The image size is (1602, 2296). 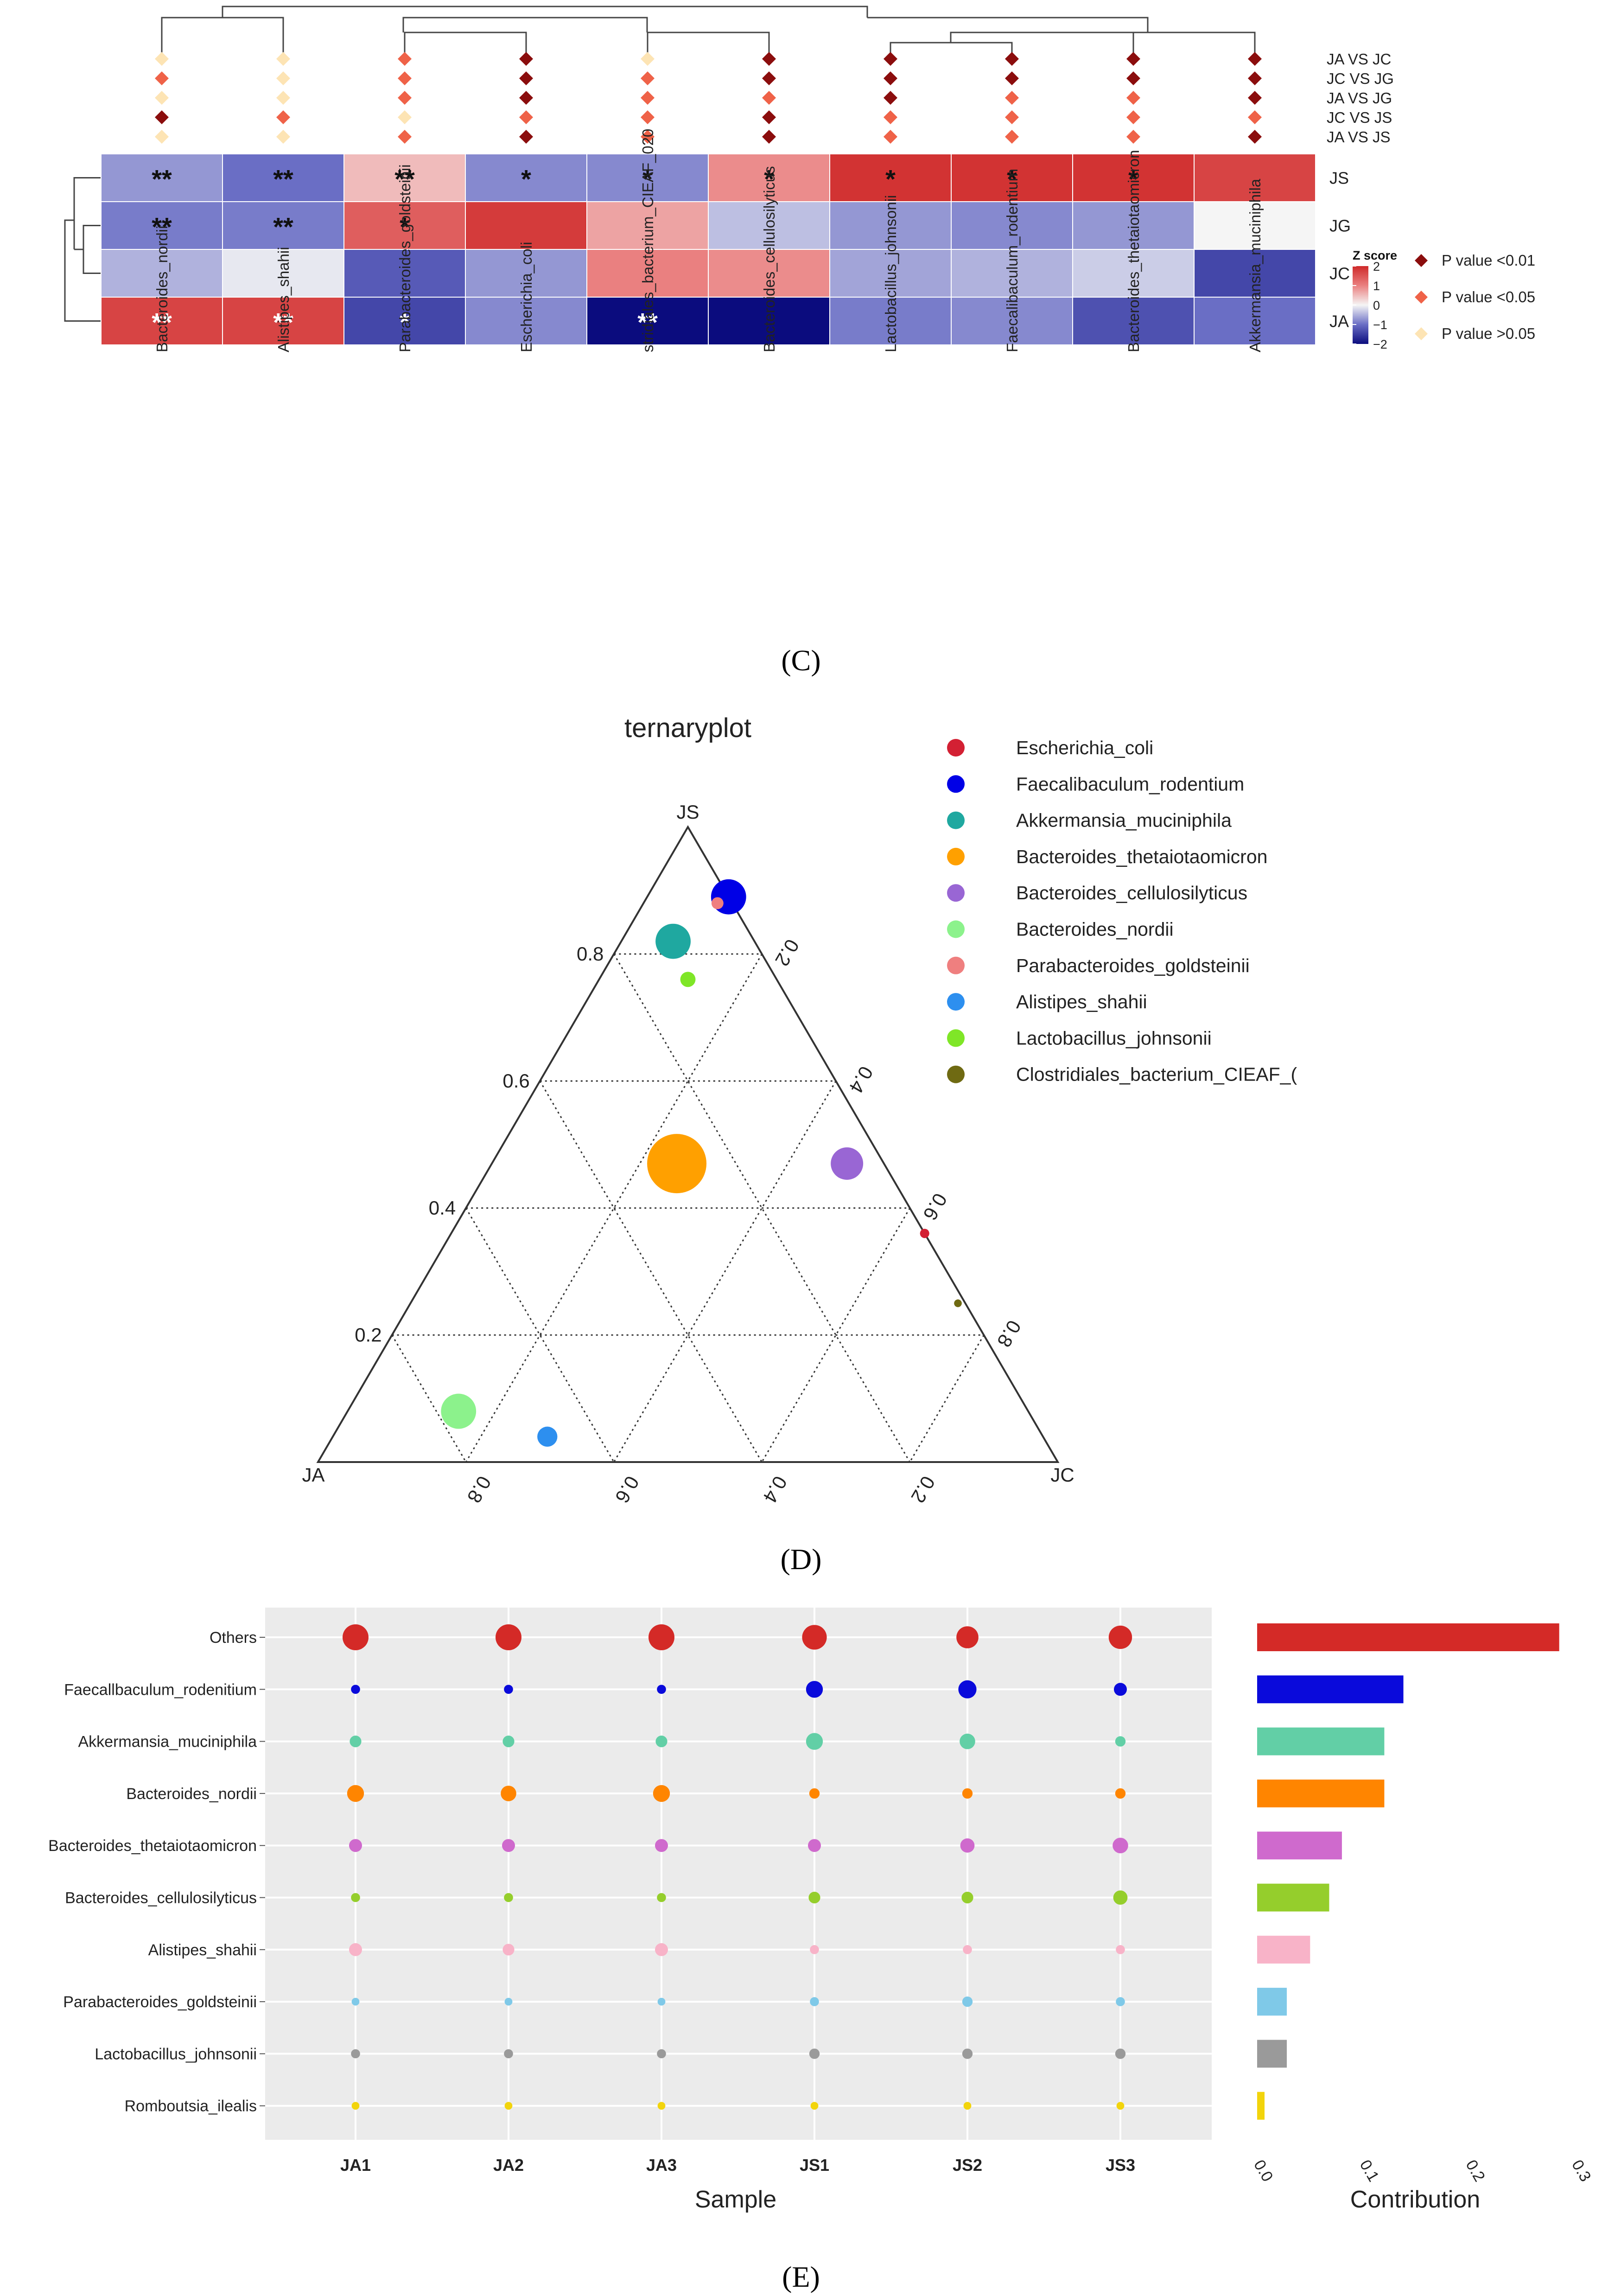 What do you see at coordinates (1375, 255) in the screenshot?
I see `zscore-title: Z score` at bounding box center [1375, 255].